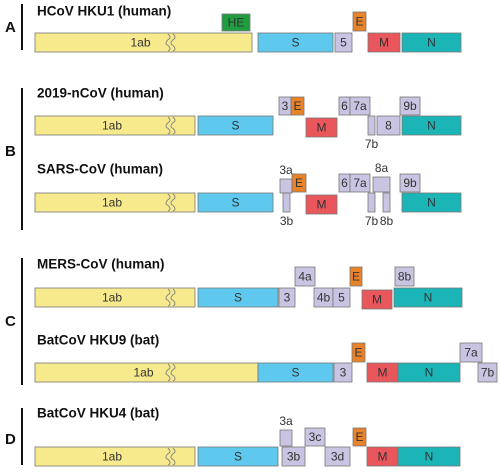  I want to click on gene: 3, so click(287, 297).